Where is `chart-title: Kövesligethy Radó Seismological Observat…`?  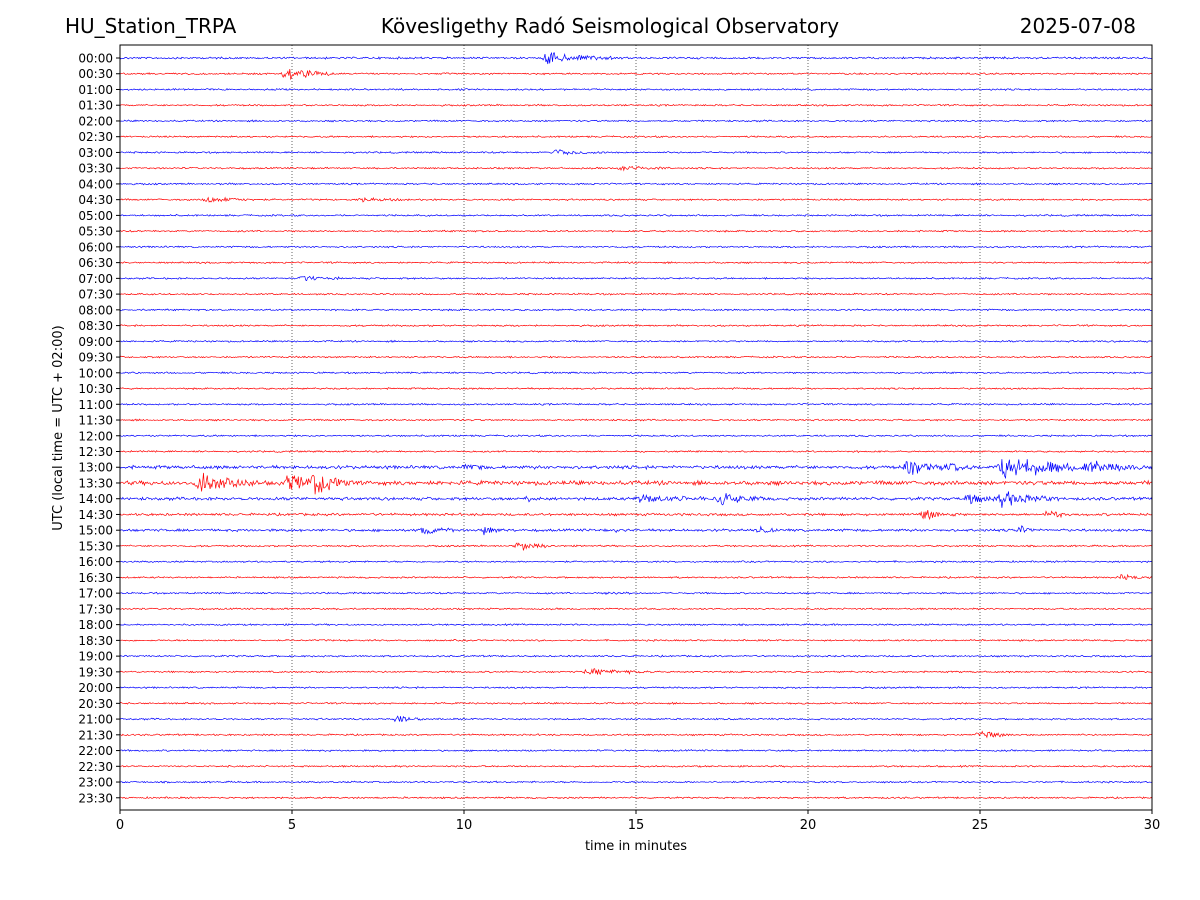
chart-title: Kövesligethy Radó Seismological Observat… is located at coordinates (610, 26).